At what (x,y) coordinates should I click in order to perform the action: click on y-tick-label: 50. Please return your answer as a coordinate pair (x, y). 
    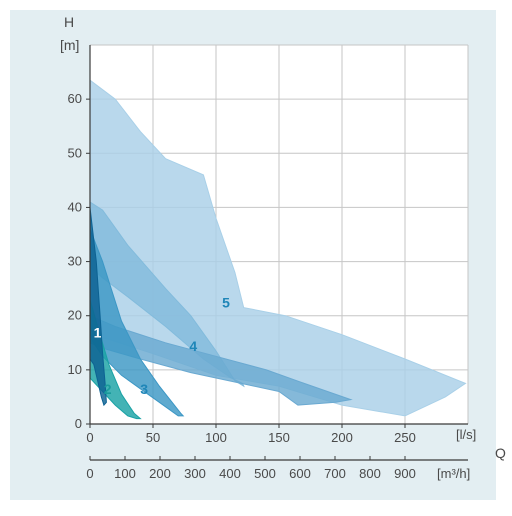
    Looking at the image, I should click on (75, 152).